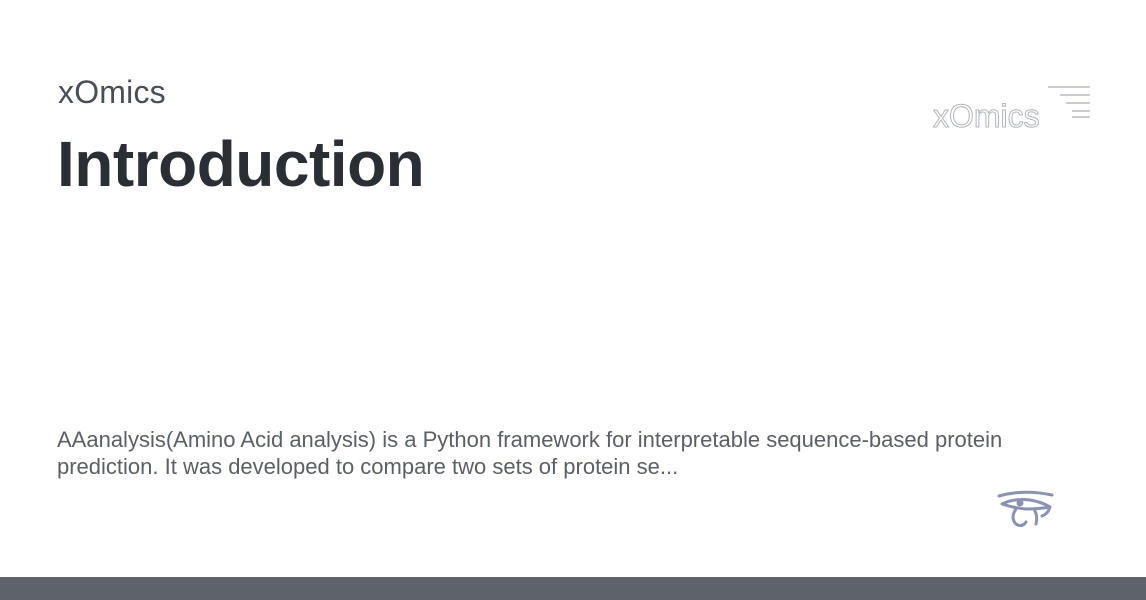 This screenshot has height=600, width=1146. What do you see at coordinates (986, 116) in the screenshot?
I see `logo-text: xOmics` at bounding box center [986, 116].